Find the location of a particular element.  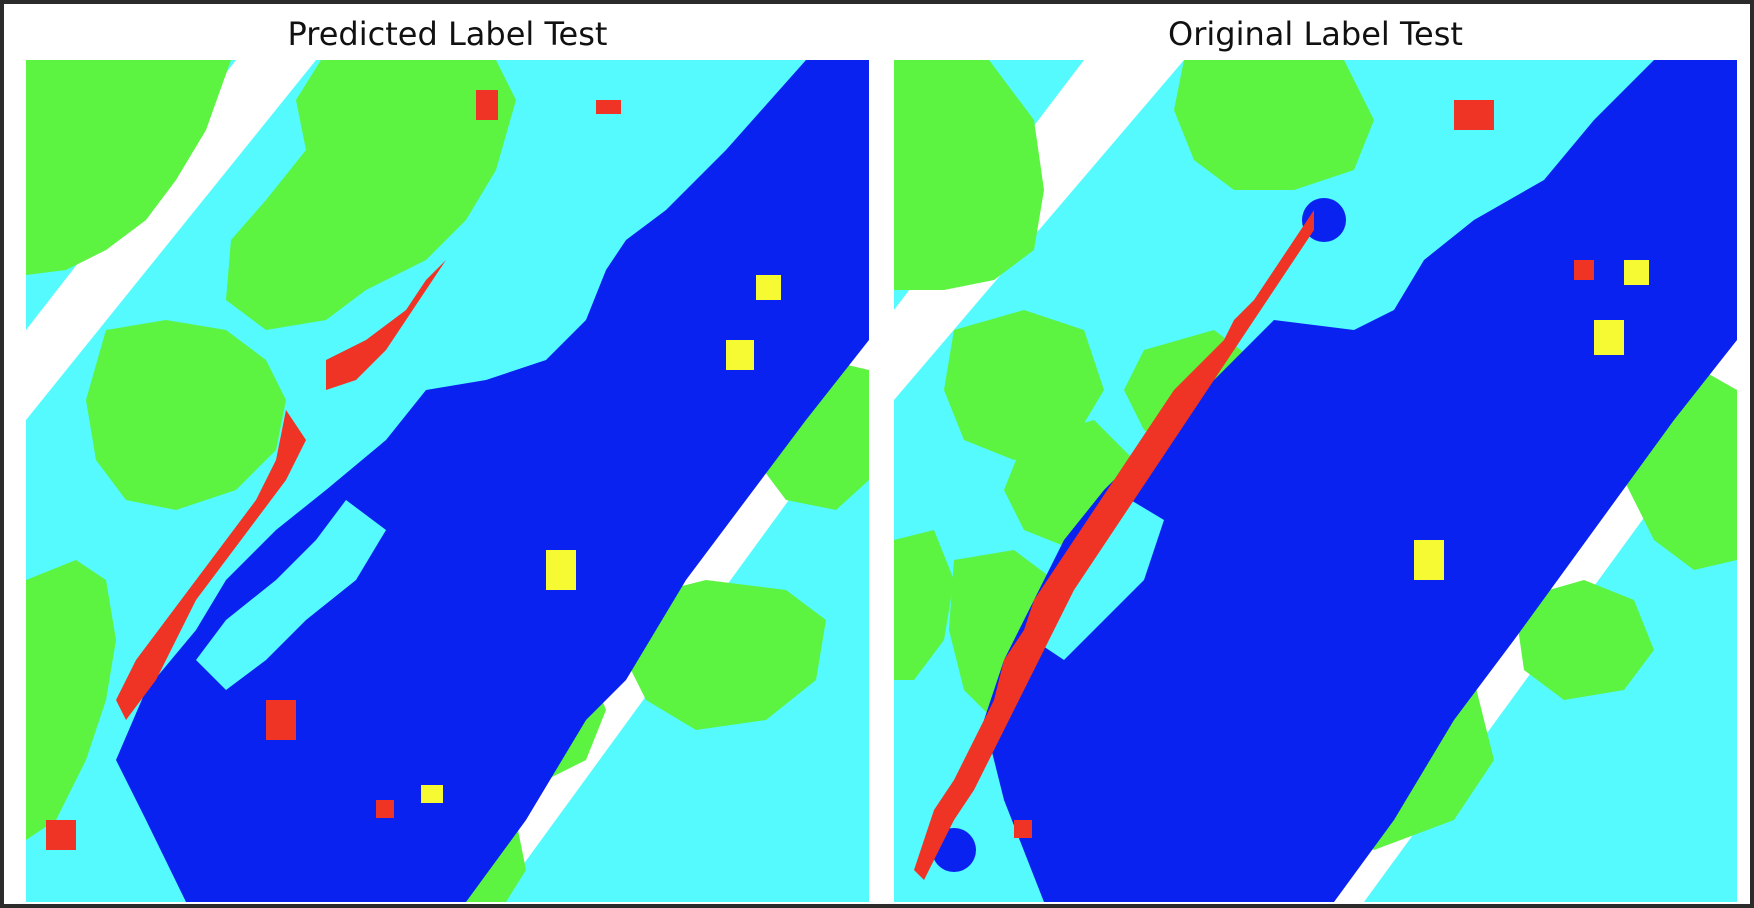

clutter-trail-left is located at coordinates (211, 565).